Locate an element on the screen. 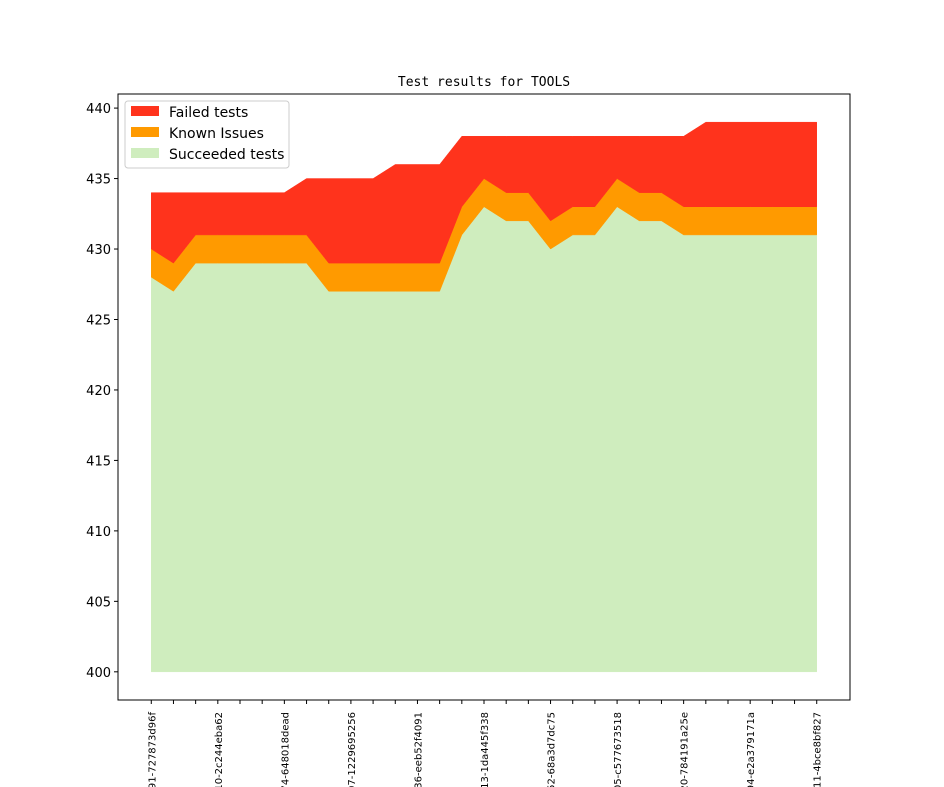  x-tick-label: 13-1da445f338 is located at coordinates (485, 749).